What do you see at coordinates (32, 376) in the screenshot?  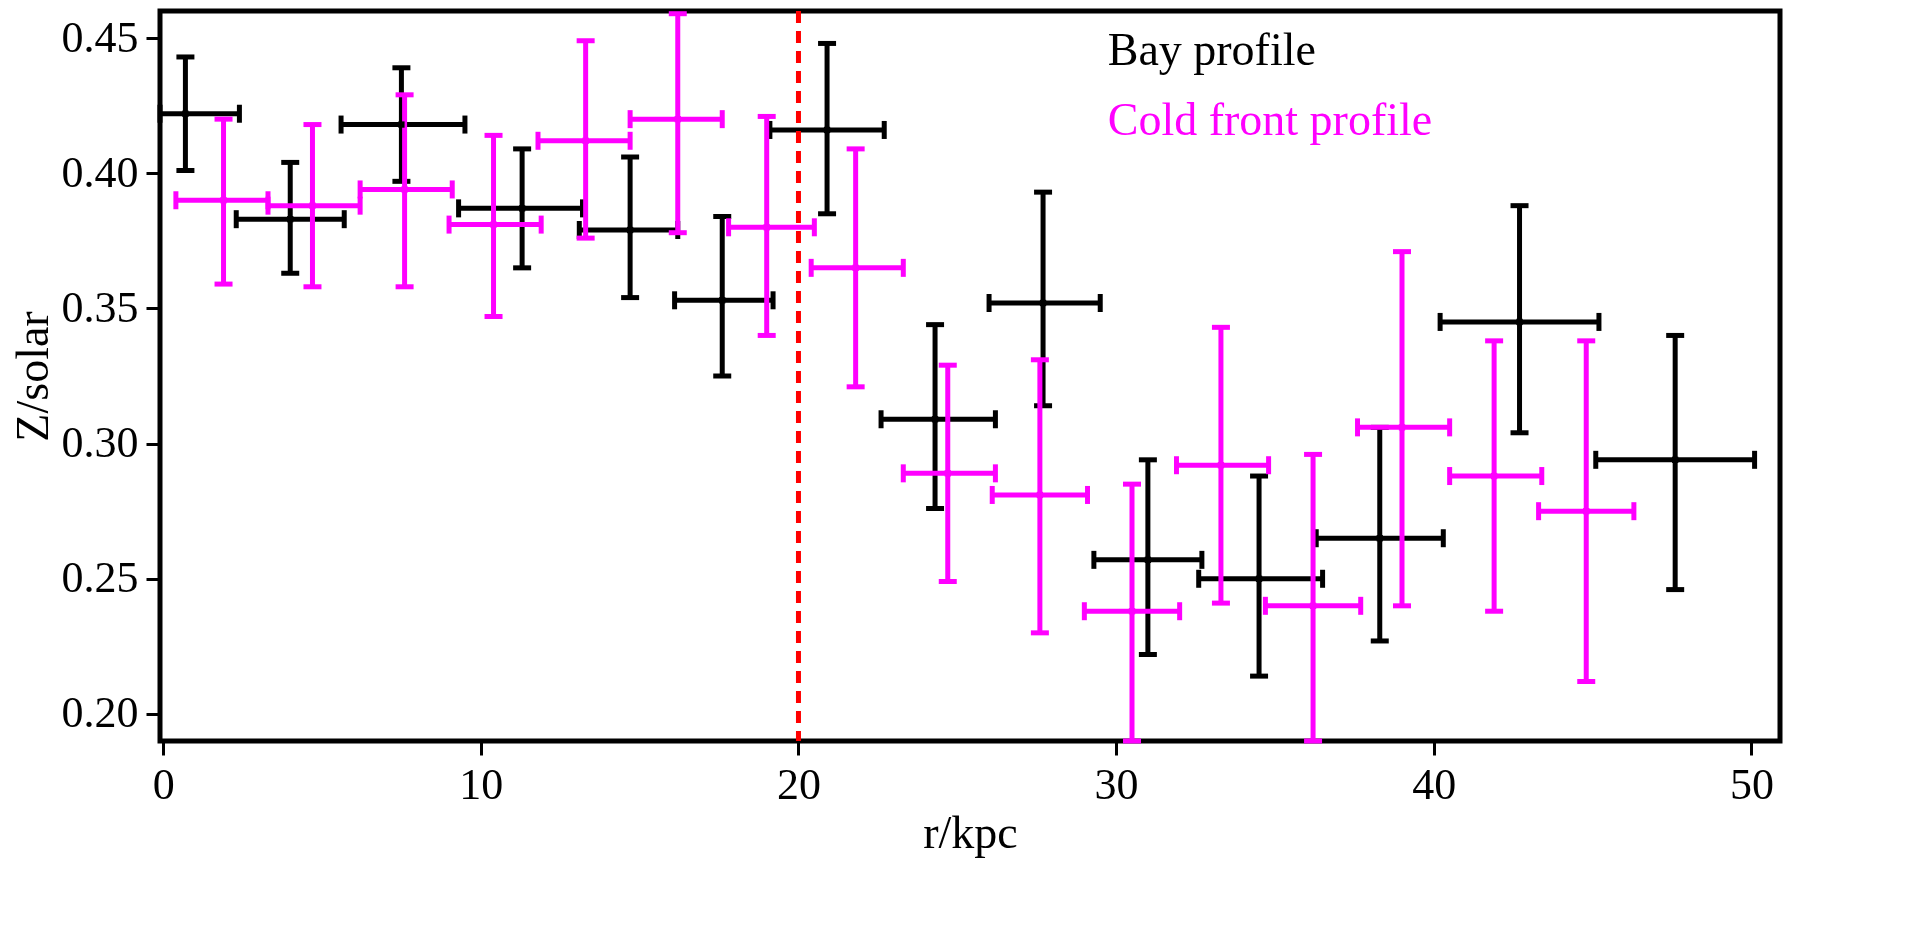 I see `y-axis-title: Z/solar` at bounding box center [32, 376].